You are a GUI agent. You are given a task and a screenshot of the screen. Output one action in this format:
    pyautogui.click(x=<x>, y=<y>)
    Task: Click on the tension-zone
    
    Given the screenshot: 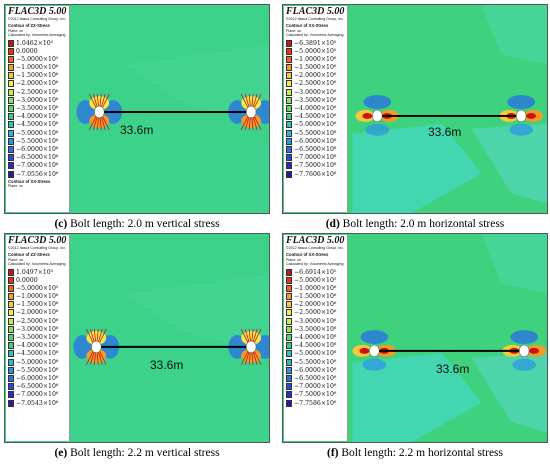 What is the action you would take?
    pyautogui.click(x=96, y=338)
    